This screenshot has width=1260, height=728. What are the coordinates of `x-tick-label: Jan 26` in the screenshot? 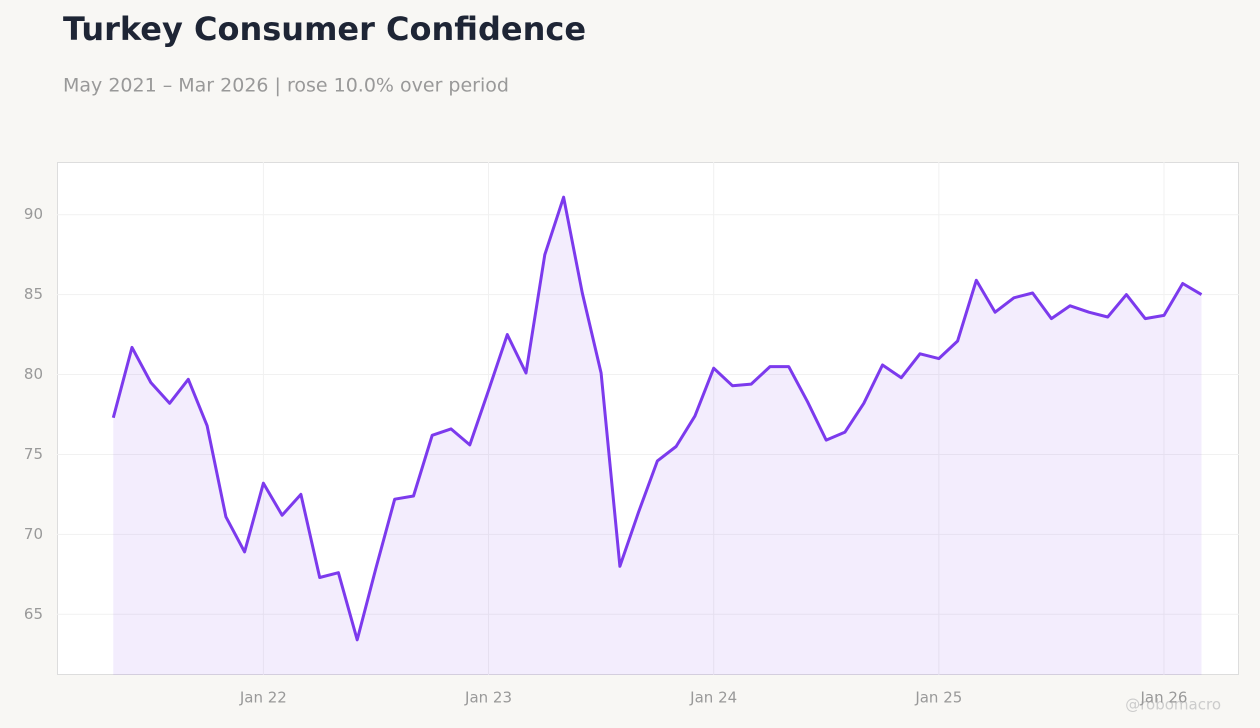 It's located at (1163, 698).